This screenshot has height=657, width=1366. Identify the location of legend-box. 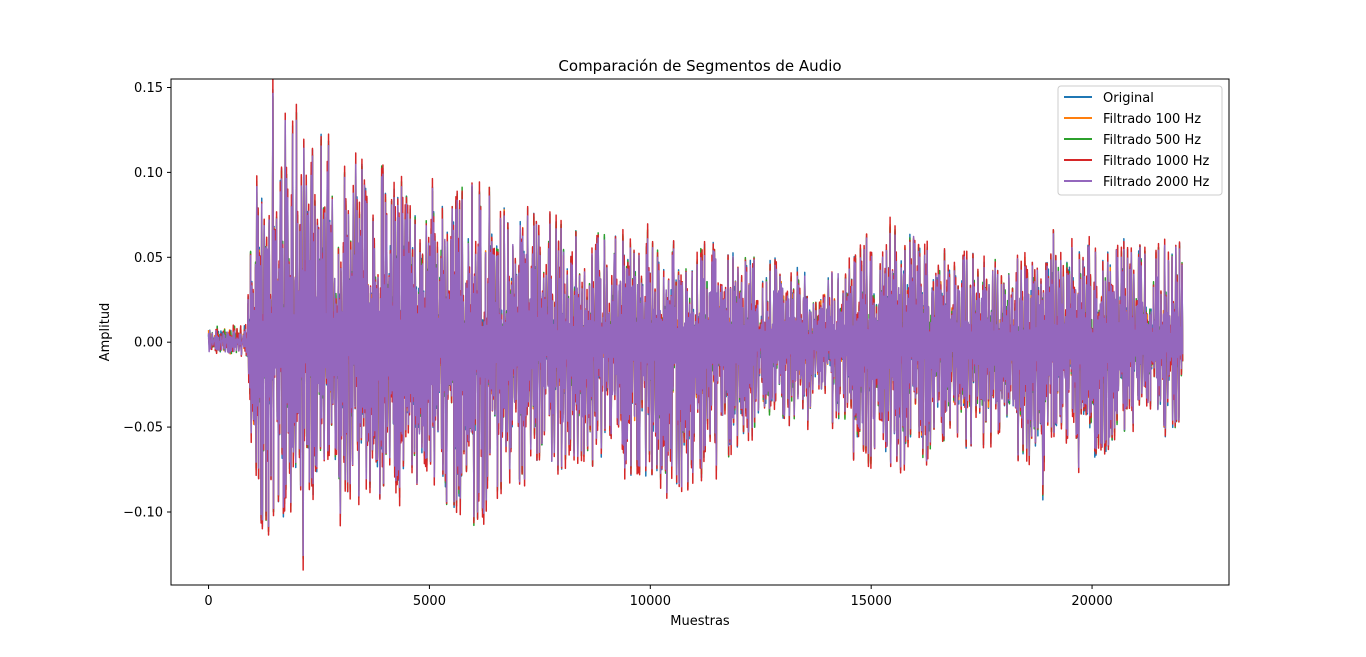
(1140, 140).